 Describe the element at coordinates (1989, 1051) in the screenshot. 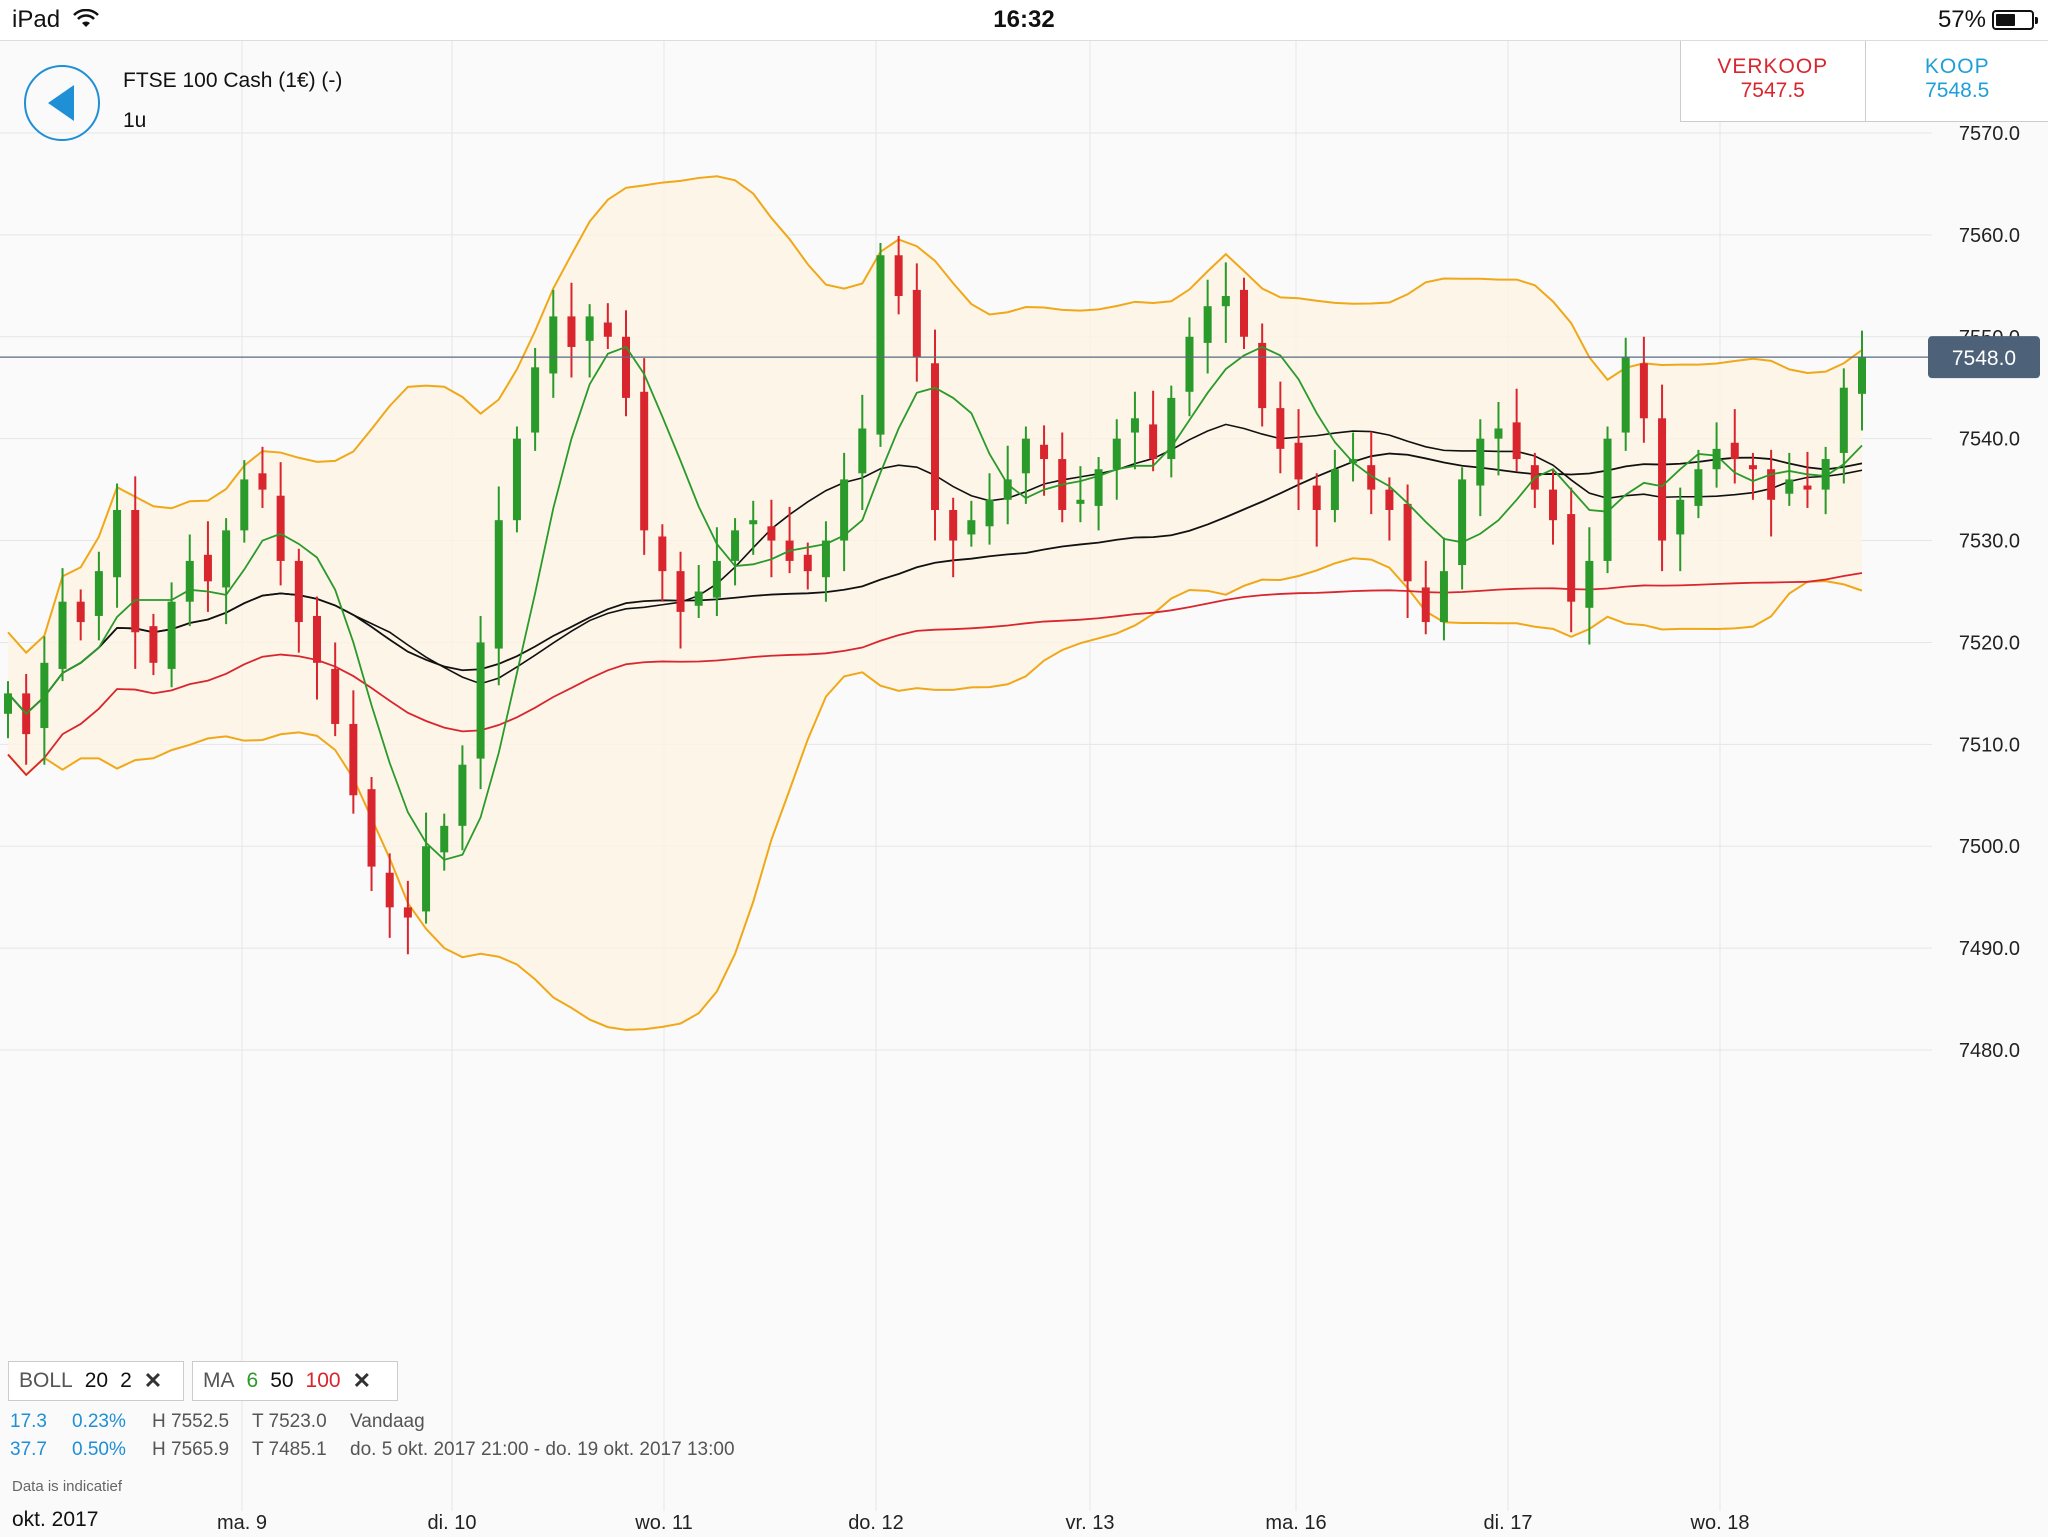

I see `y-tick-label: 7480.0` at that location.